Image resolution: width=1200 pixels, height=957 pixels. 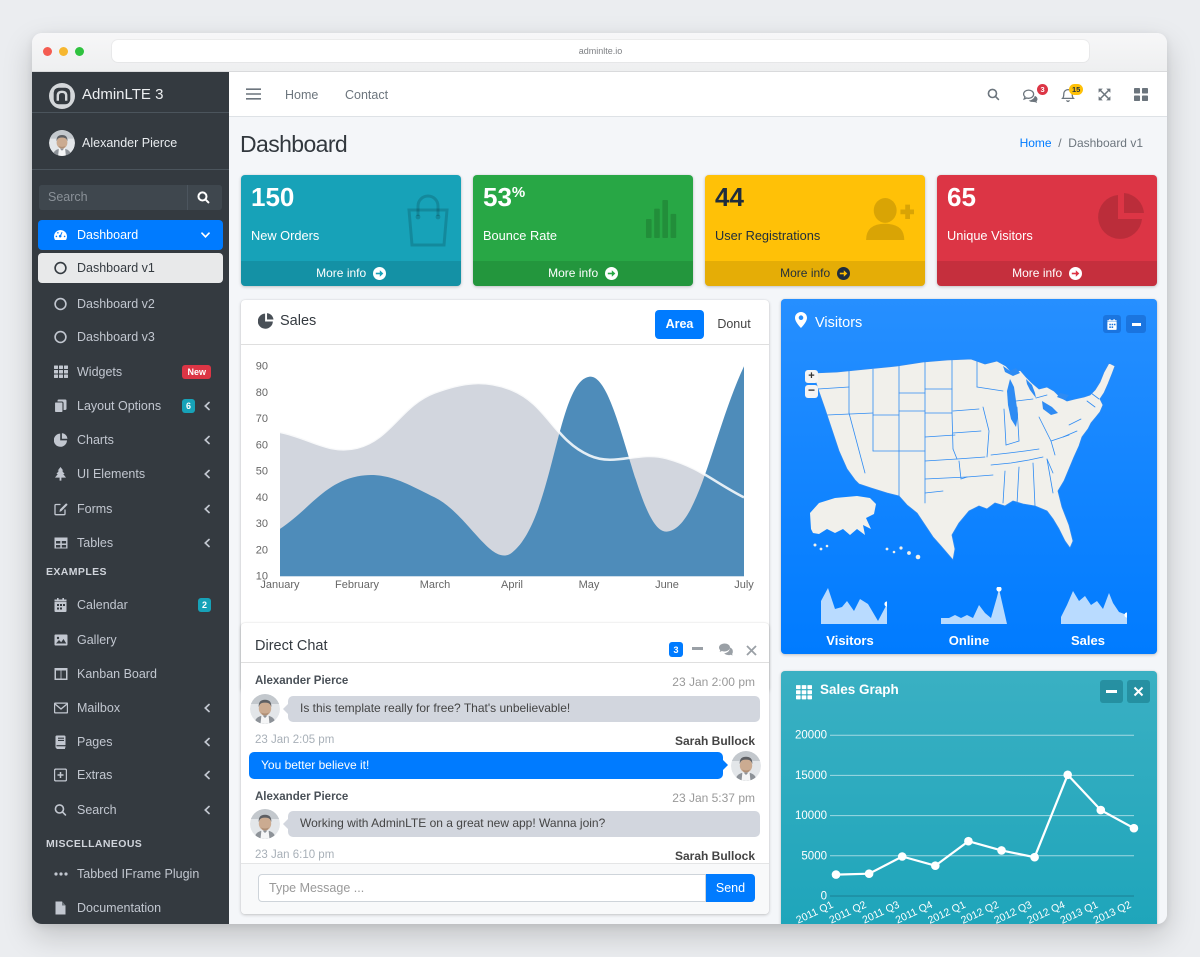 What do you see at coordinates (589, 585) in the screenshot?
I see `svg-text: May` at bounding box center [589, 585].